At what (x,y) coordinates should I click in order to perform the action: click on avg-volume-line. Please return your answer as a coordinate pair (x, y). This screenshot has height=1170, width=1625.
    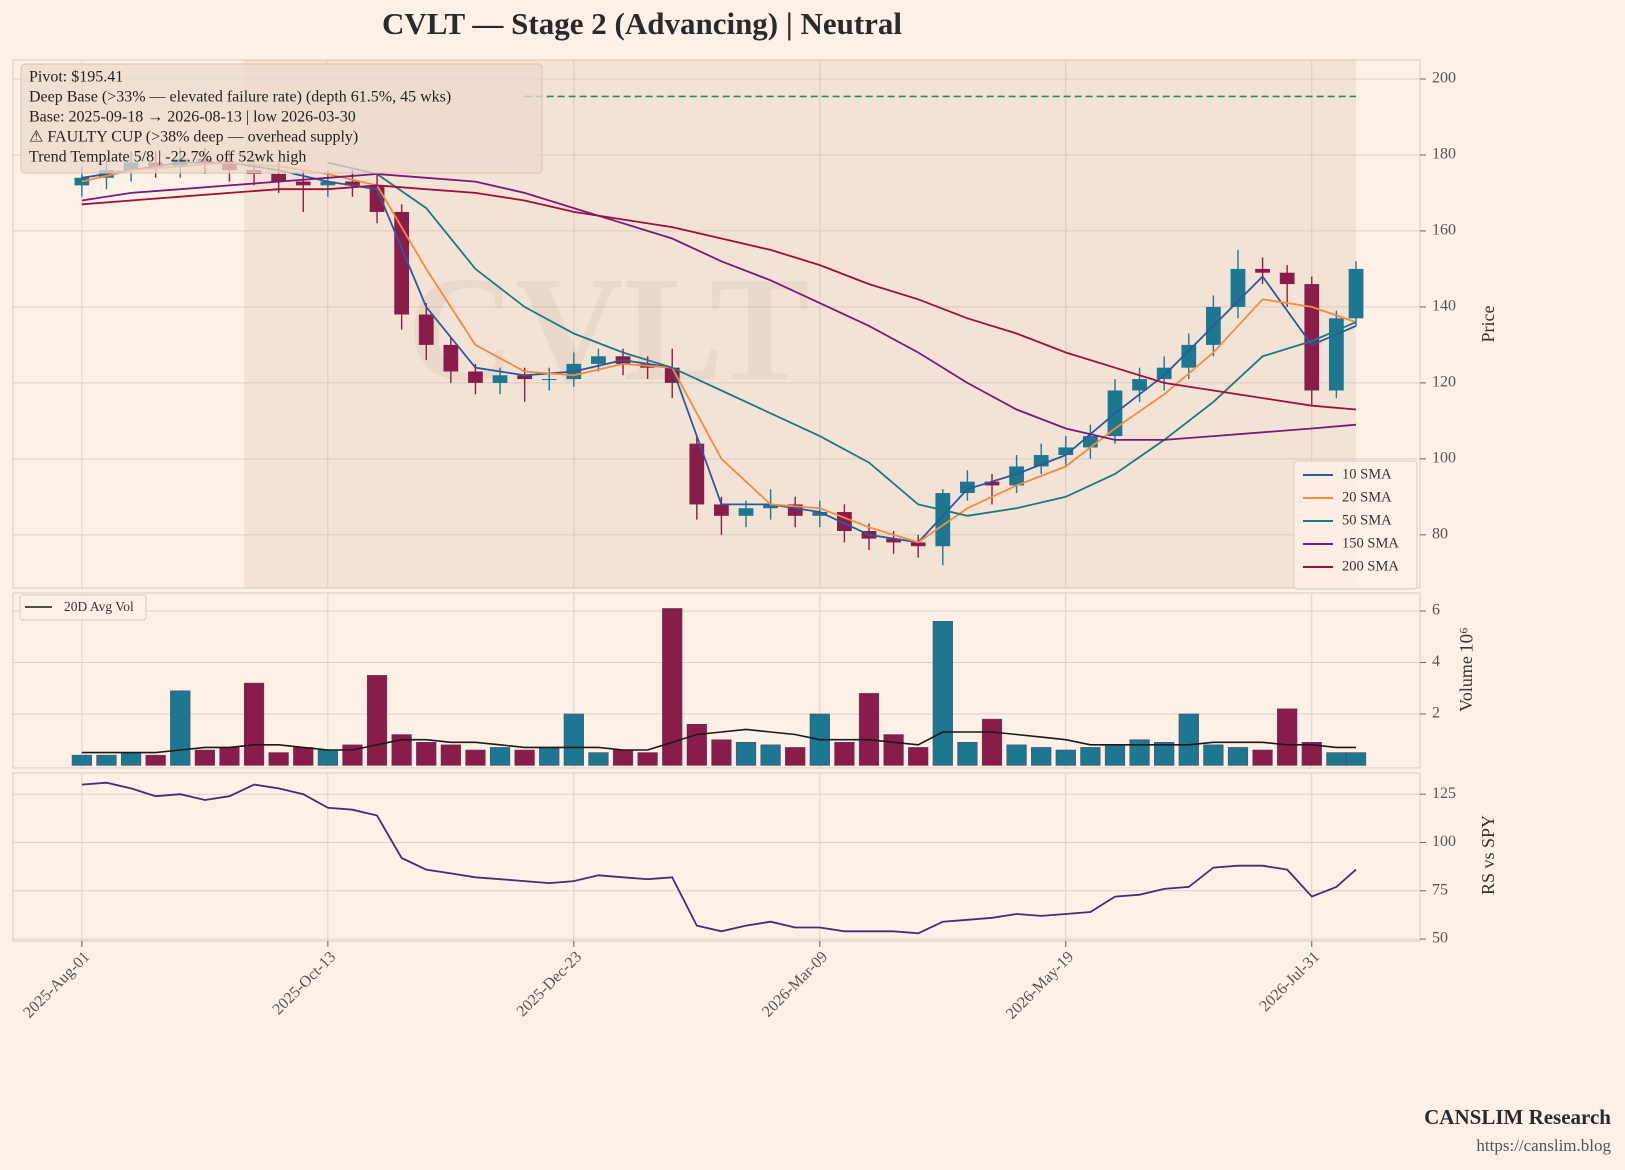
    Looking at the image, I should click on (718, 741).